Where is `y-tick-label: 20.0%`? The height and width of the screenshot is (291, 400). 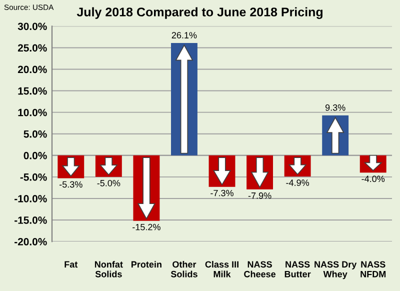 y-tick-label: 20.0% is located at coordinates (32, 70).